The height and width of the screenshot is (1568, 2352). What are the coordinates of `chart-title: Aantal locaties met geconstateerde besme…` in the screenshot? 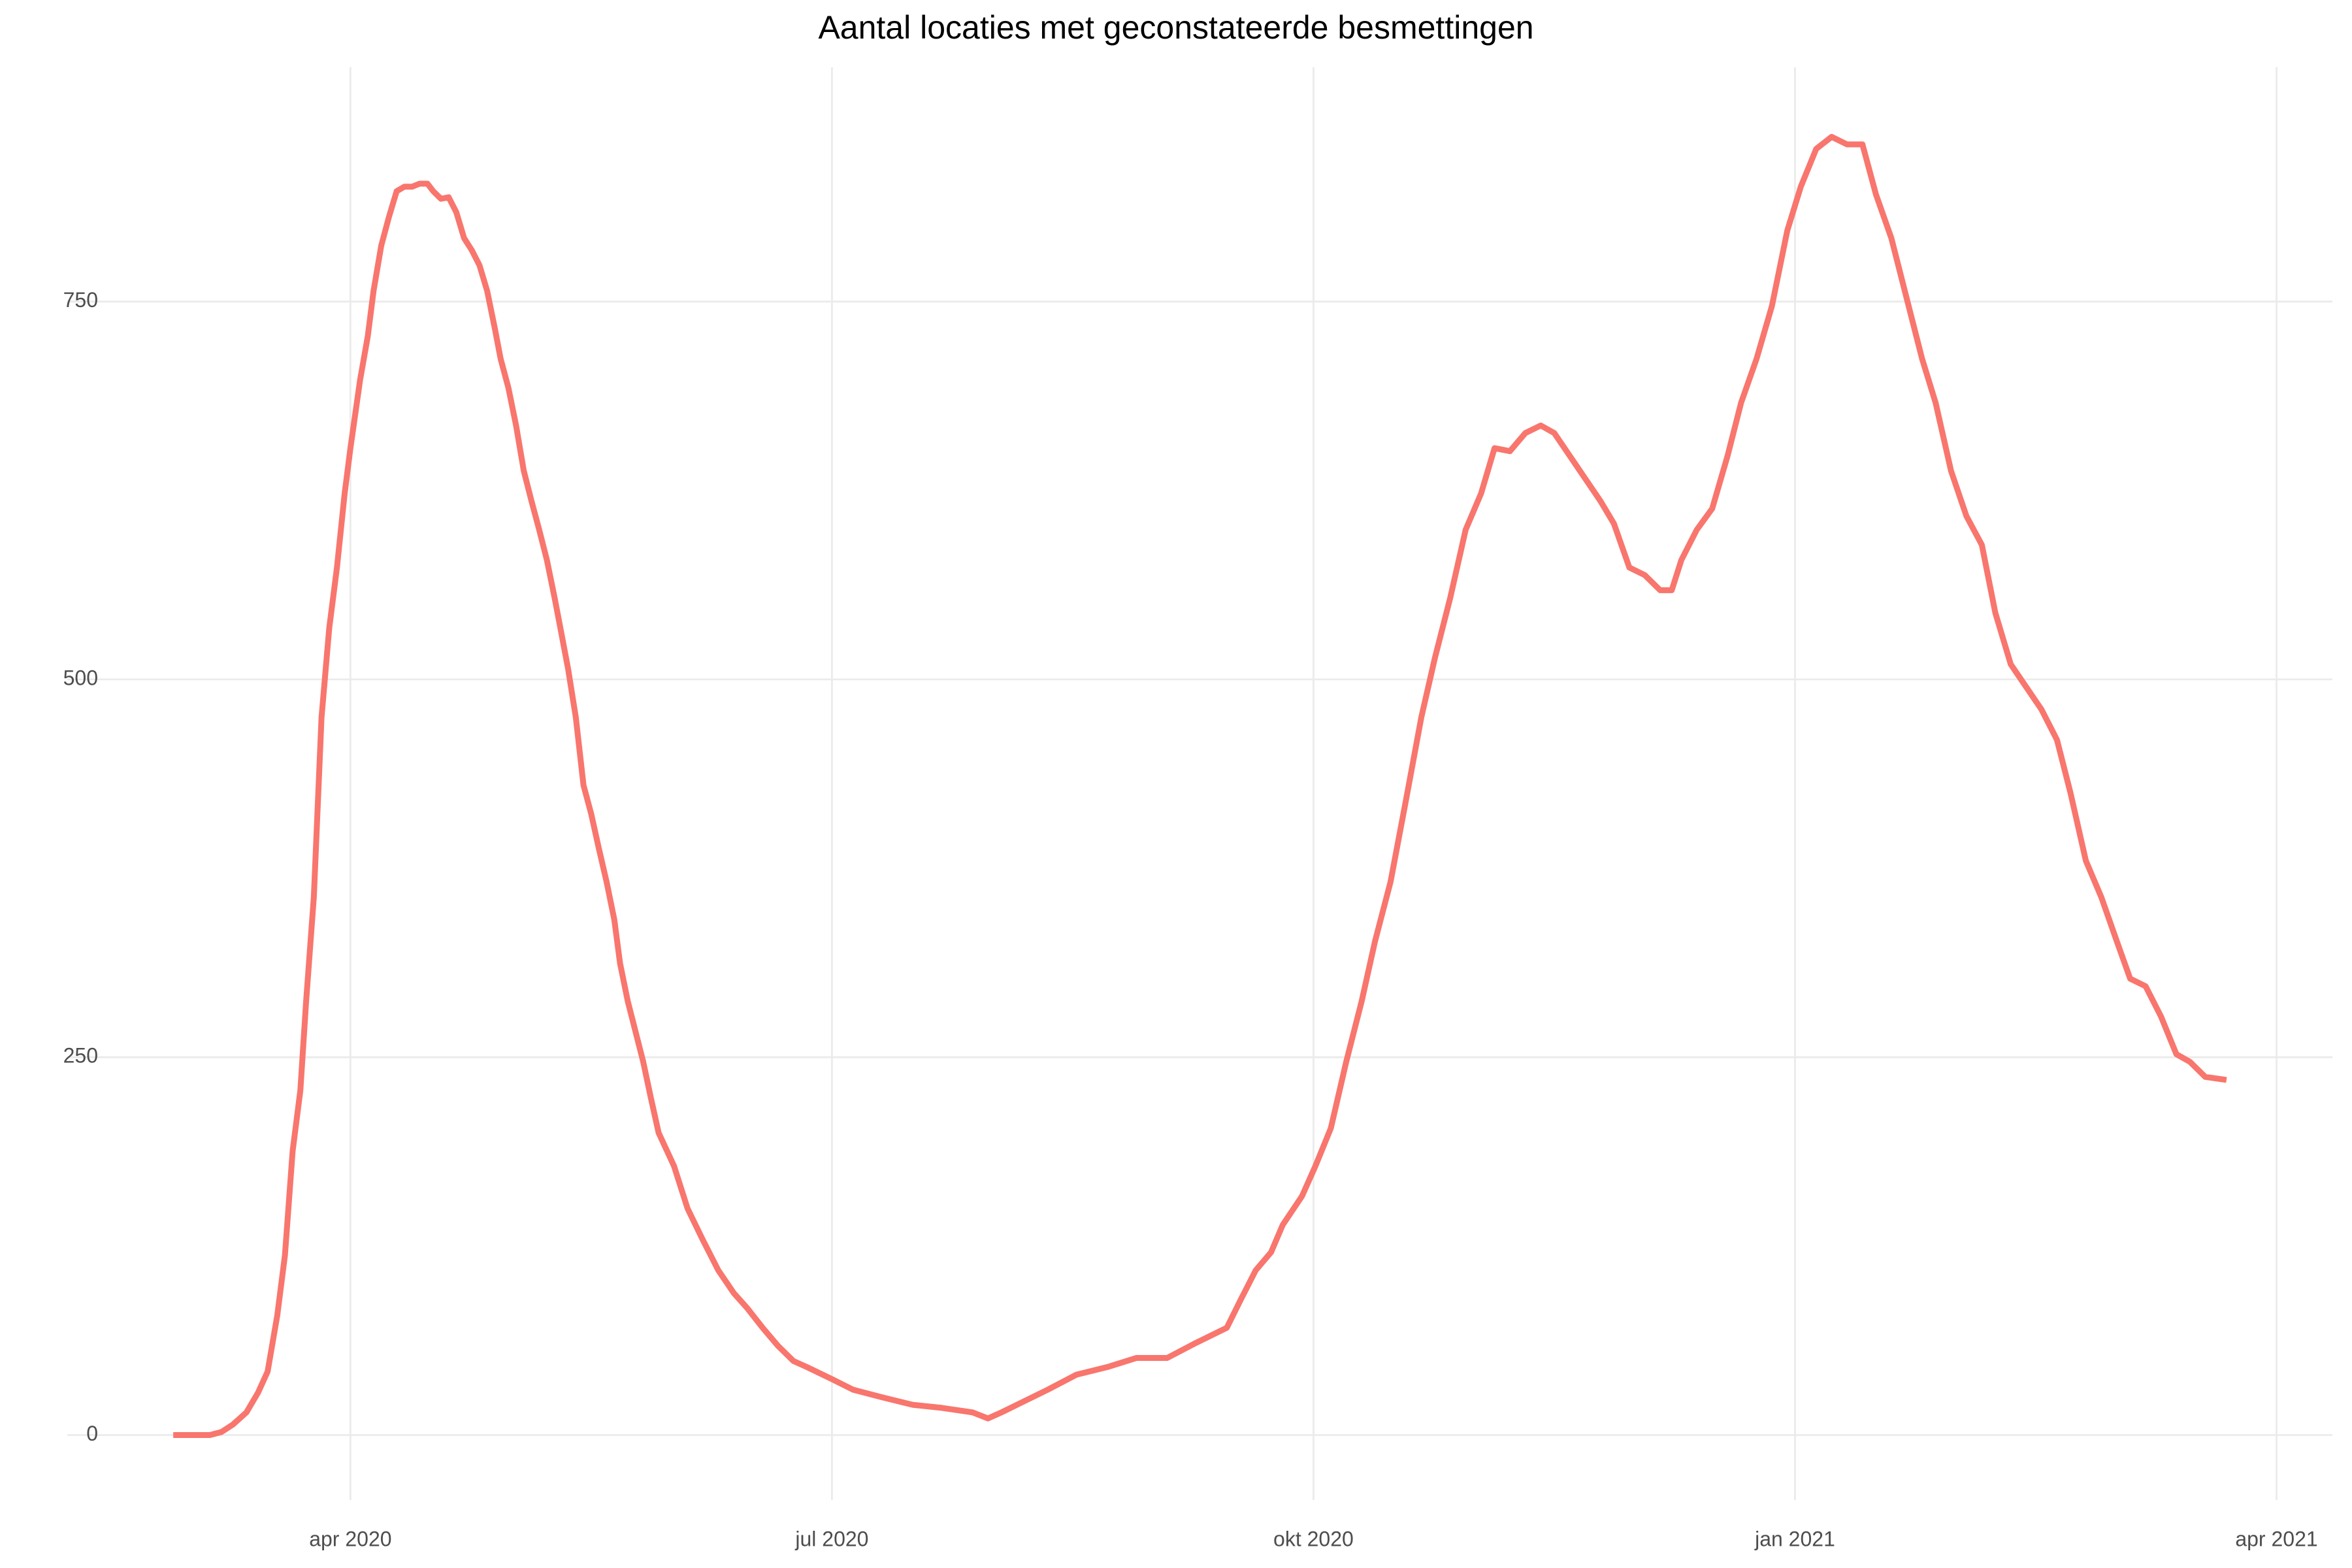 It's located at (1175, 27).